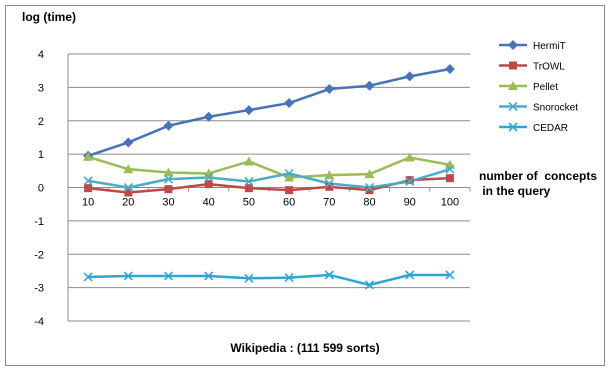  What do you see at coordinates (450, 203) in the screenshot?
I see `x-tick-label: 100` at bounding box center [450, 203].